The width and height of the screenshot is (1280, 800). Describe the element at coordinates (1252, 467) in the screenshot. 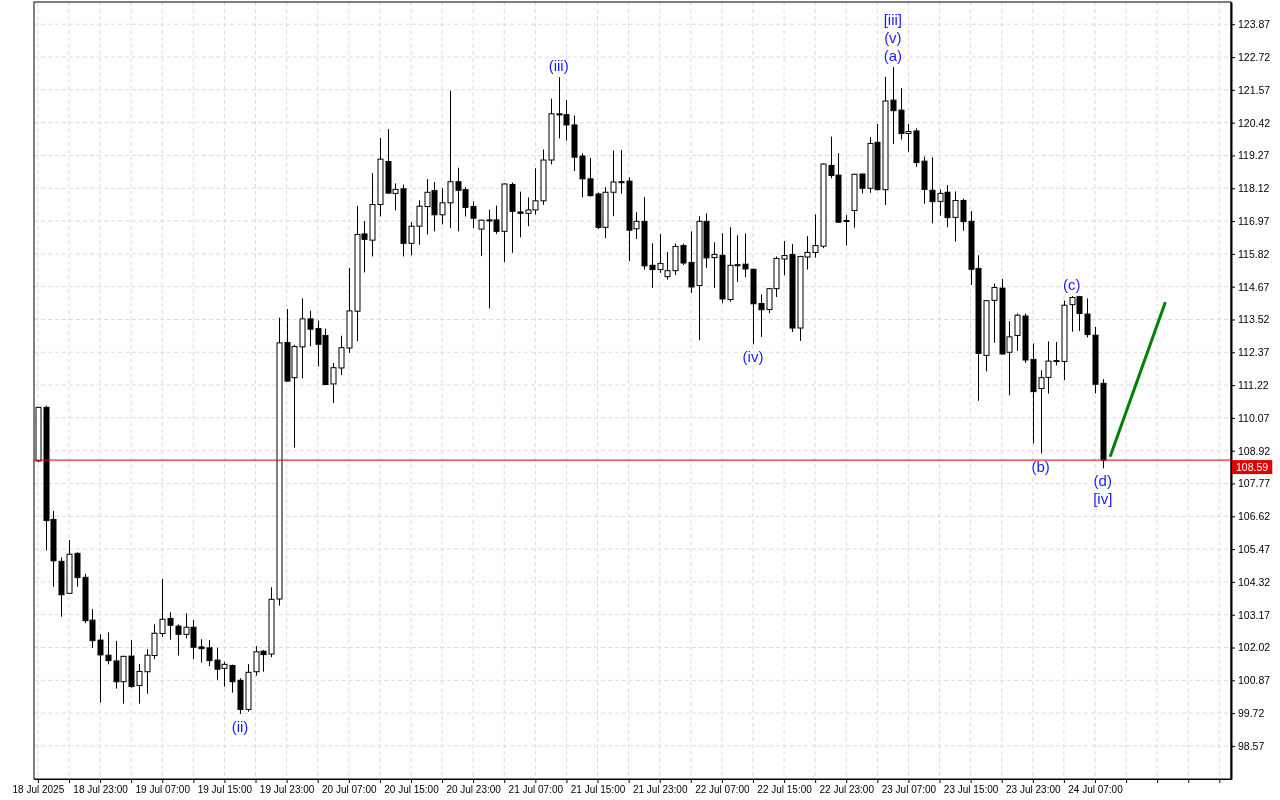

I see `ref-line-label: 108.59` at that location.